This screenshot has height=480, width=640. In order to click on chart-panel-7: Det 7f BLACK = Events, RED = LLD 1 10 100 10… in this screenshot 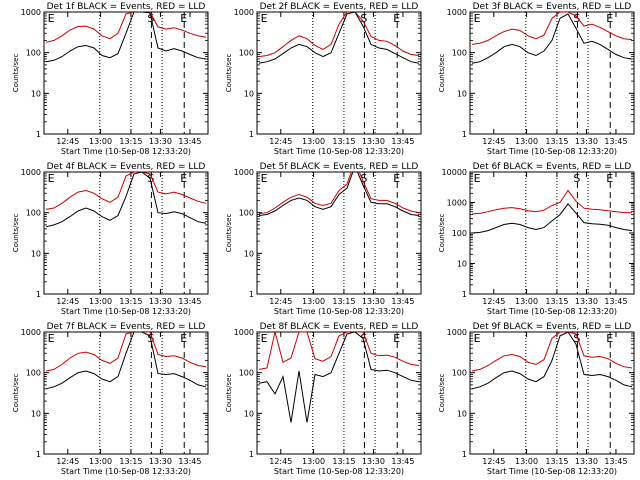, I will do `click(110, 399)`.